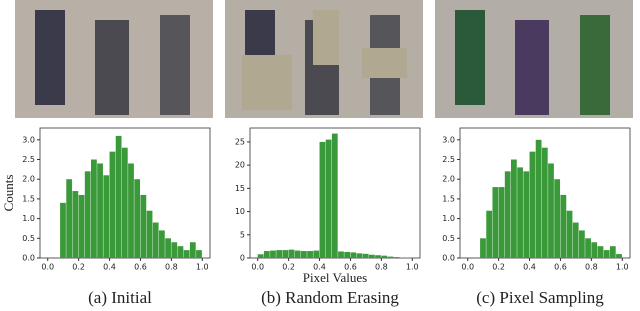 The width and height of the screenshot is (640, 311). Describe the element at coordinates (540, 297) in the screenshot. I see `caption: (c) Pixel Sampling` at that location.